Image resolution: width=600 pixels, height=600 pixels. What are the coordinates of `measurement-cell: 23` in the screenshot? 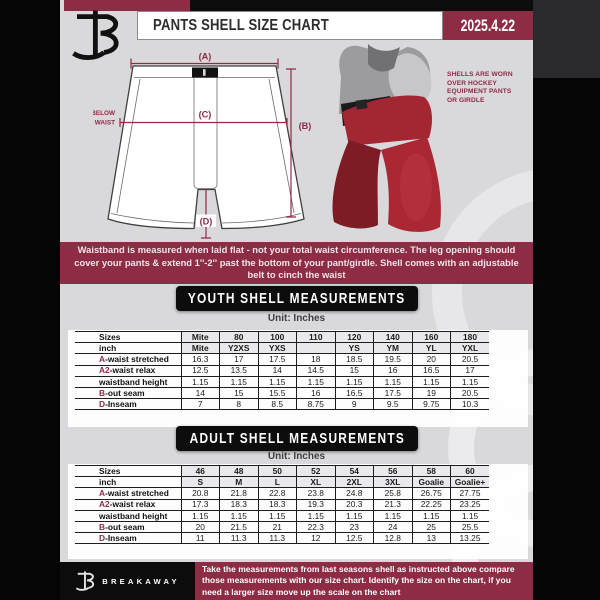 It's located at (354, 527).